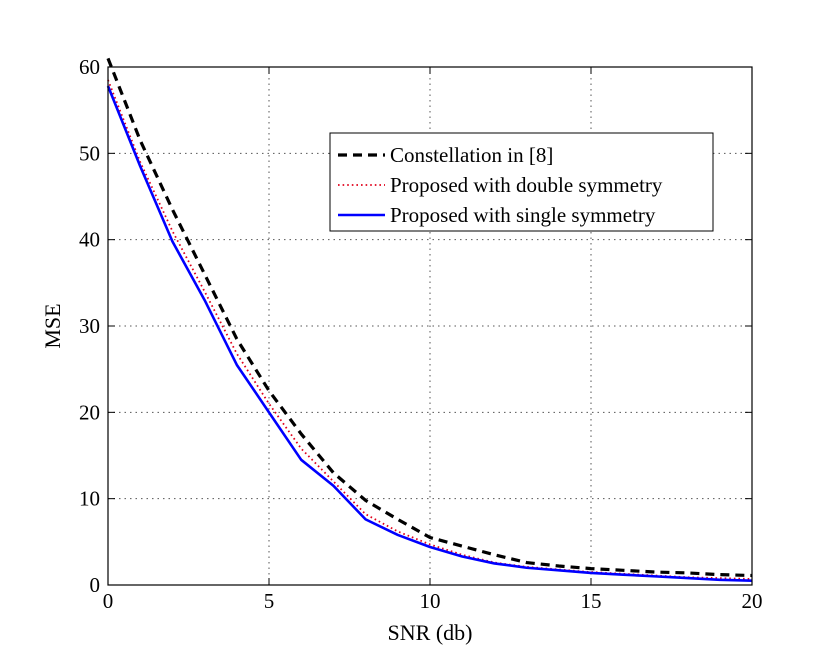 This screenshot has height=663, width=830. Describe the element at coordinates (430, 632) in the screenshot. I see `x-axis-label: SNR (db)` at that location.